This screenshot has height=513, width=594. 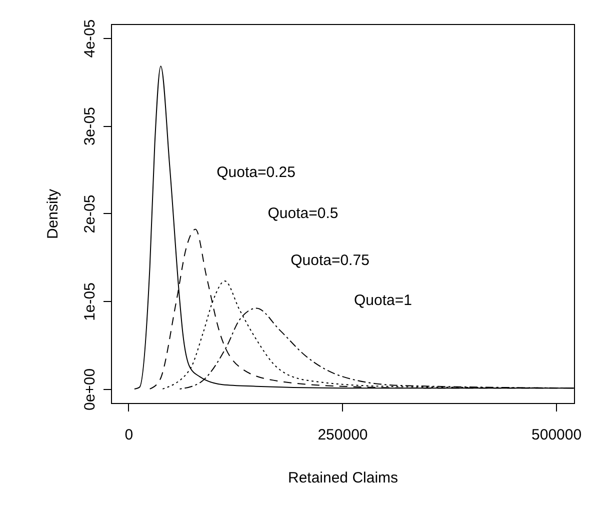 I want to click on annotation: Quota=0.75, so click(x=330, y=260).